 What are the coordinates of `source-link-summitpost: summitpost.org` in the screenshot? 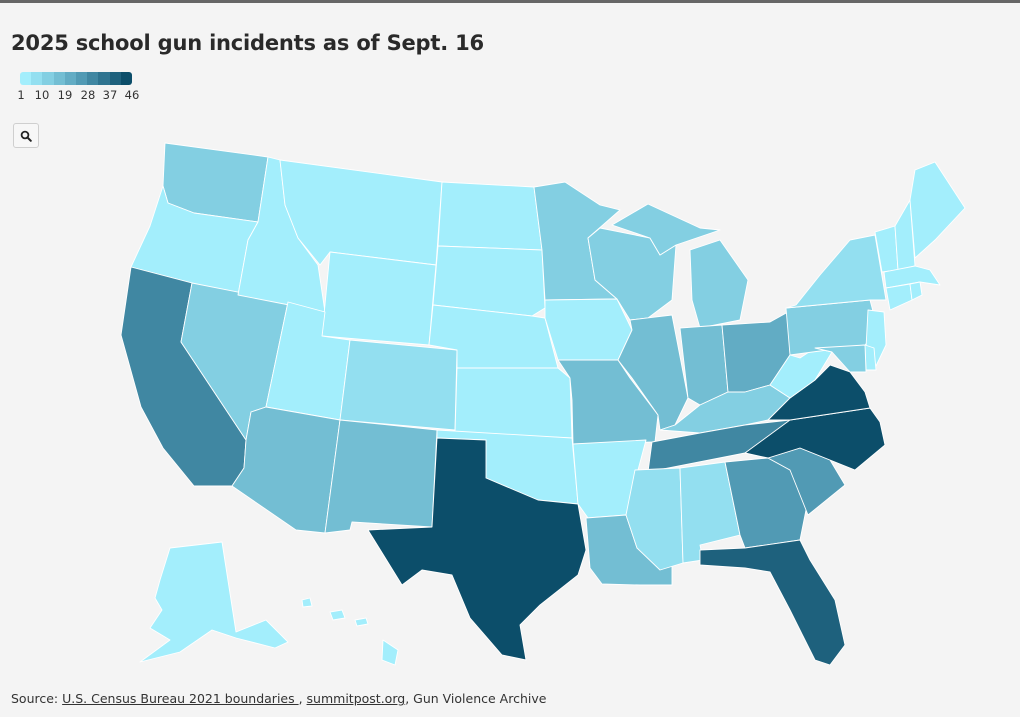 It's located at (356, 698).